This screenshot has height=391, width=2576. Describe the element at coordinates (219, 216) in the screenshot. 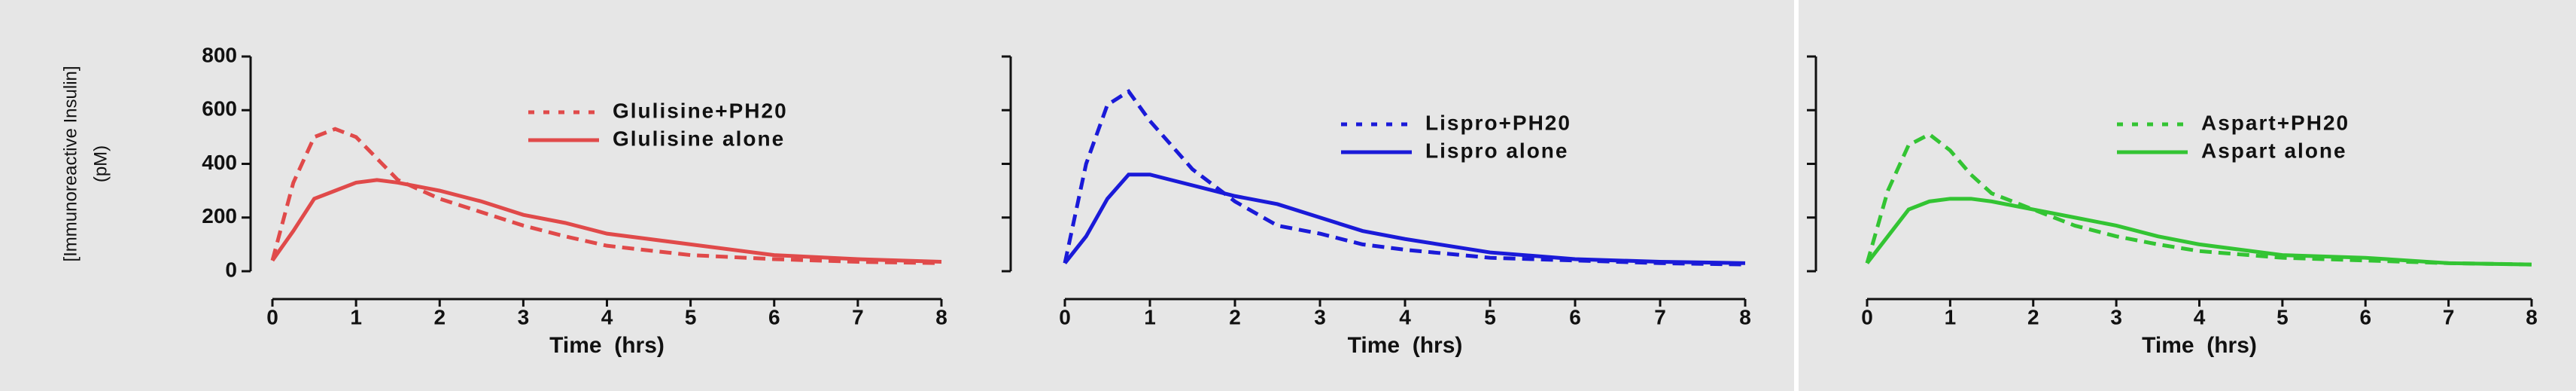

I see `y-tick-label: 200` at that location.